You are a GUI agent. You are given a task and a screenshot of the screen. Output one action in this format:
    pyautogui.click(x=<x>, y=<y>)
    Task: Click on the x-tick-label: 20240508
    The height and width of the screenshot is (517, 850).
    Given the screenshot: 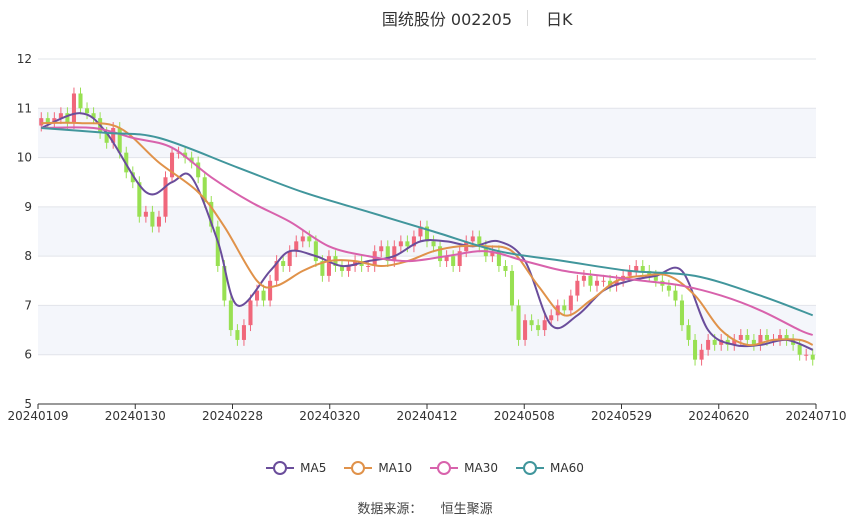 What is the action you would take?
    pyautogui.click(x=524, y=416)
    